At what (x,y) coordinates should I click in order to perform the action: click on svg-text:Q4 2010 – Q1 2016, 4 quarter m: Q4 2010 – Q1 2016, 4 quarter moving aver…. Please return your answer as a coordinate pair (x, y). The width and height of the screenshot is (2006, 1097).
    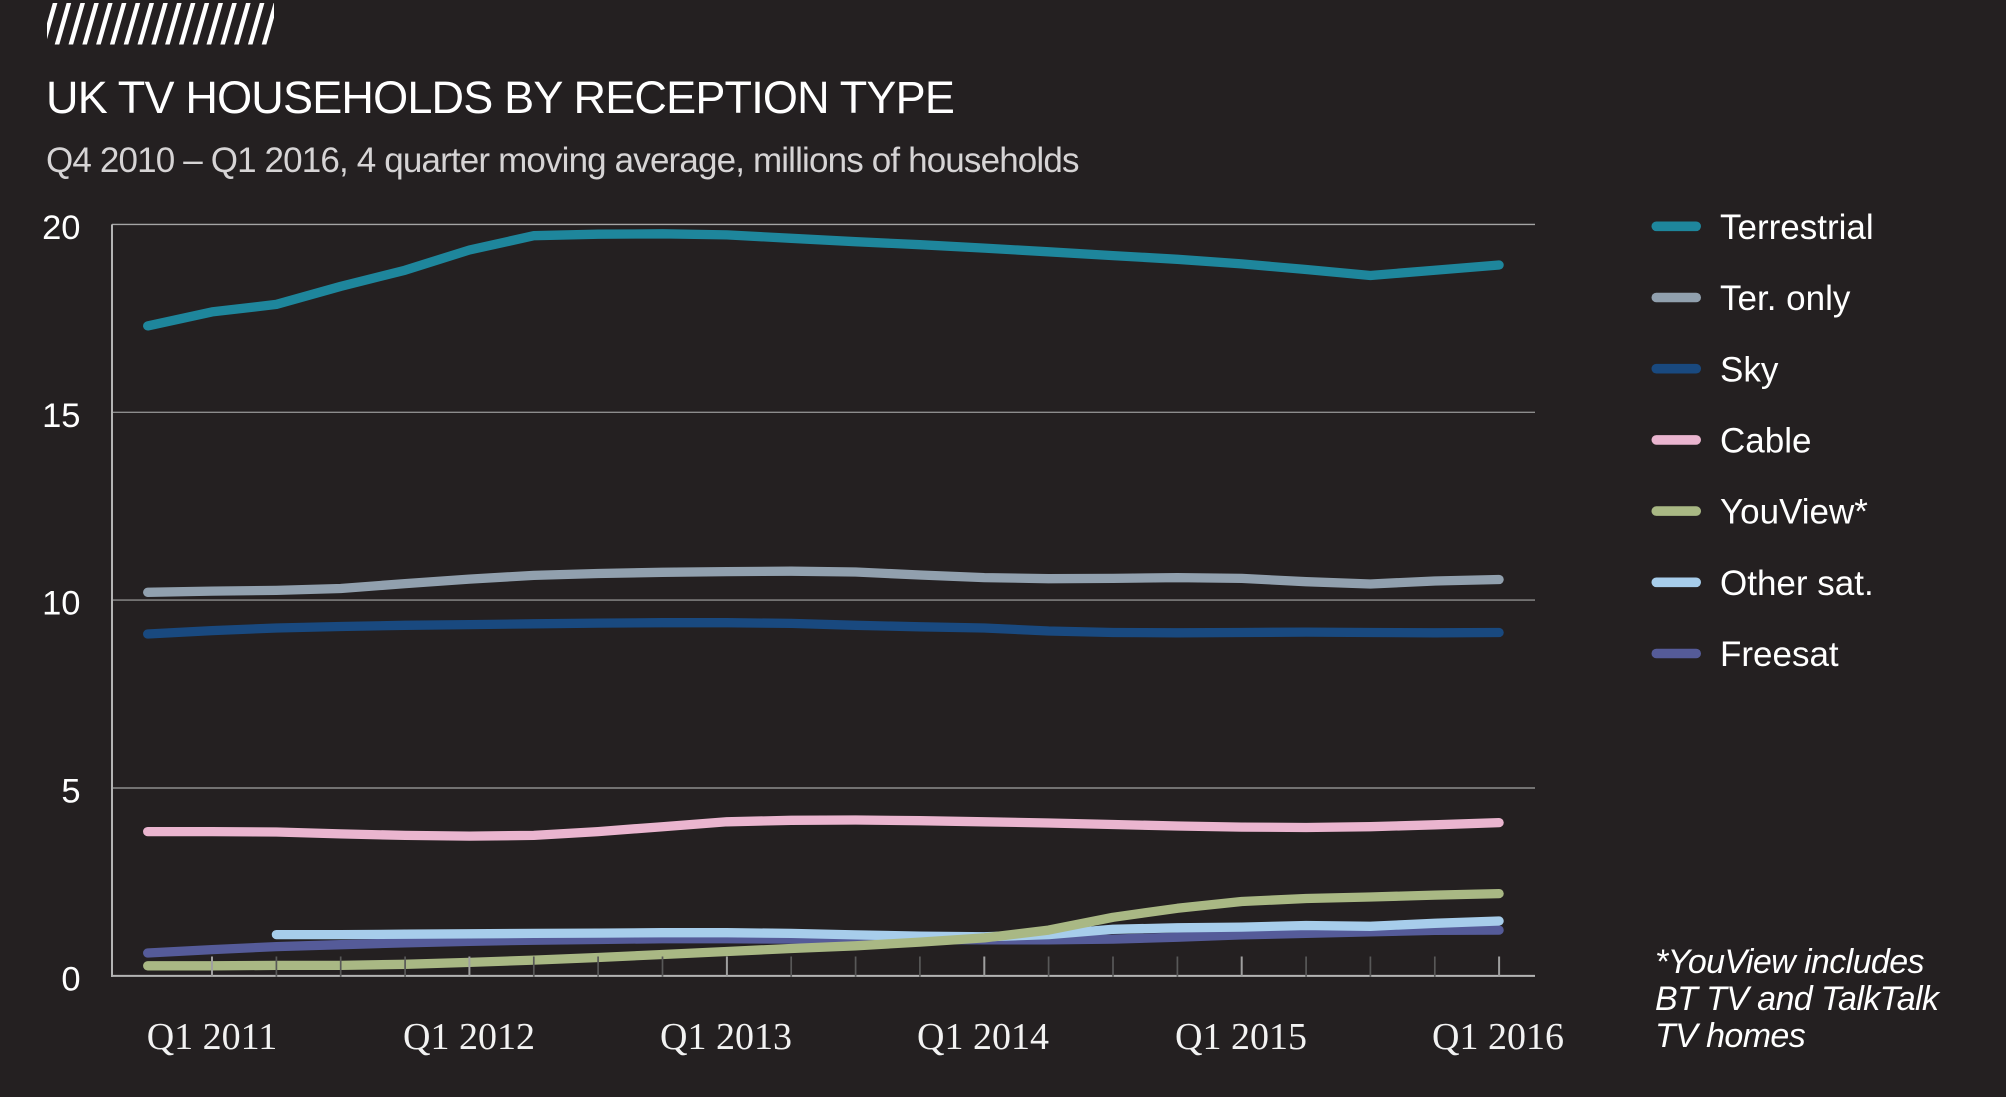
    Looking at the image, I should click on (562, 160).